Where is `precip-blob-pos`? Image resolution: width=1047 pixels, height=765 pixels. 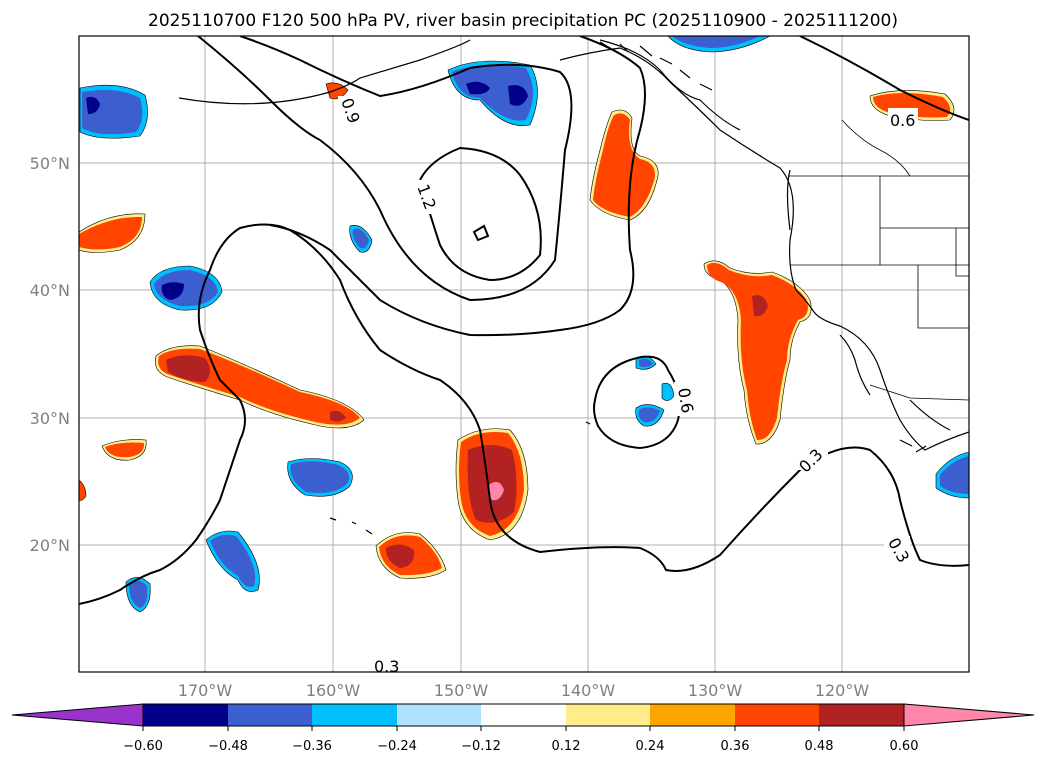 precip-blob-pos is located at coordinates (83, 490).